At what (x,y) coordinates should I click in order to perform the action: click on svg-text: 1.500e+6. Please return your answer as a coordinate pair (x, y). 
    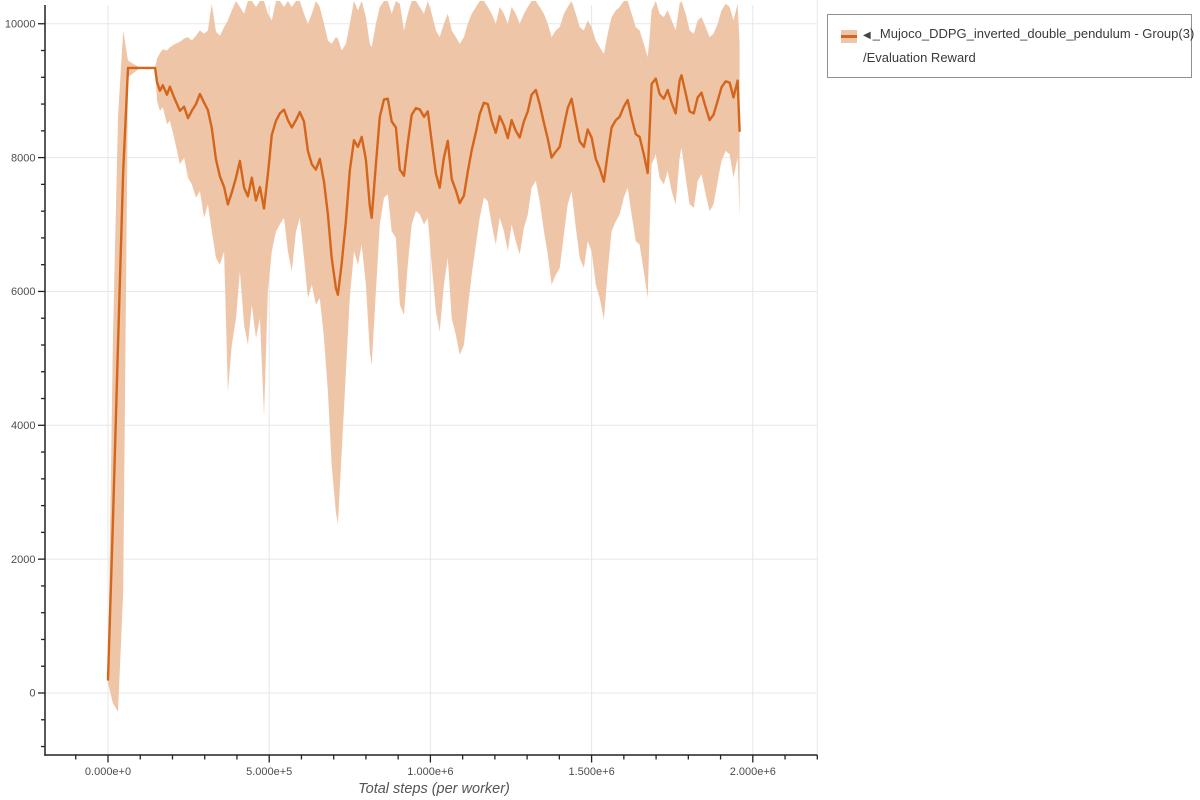
    Looking at the image, I should click on (592, 772).